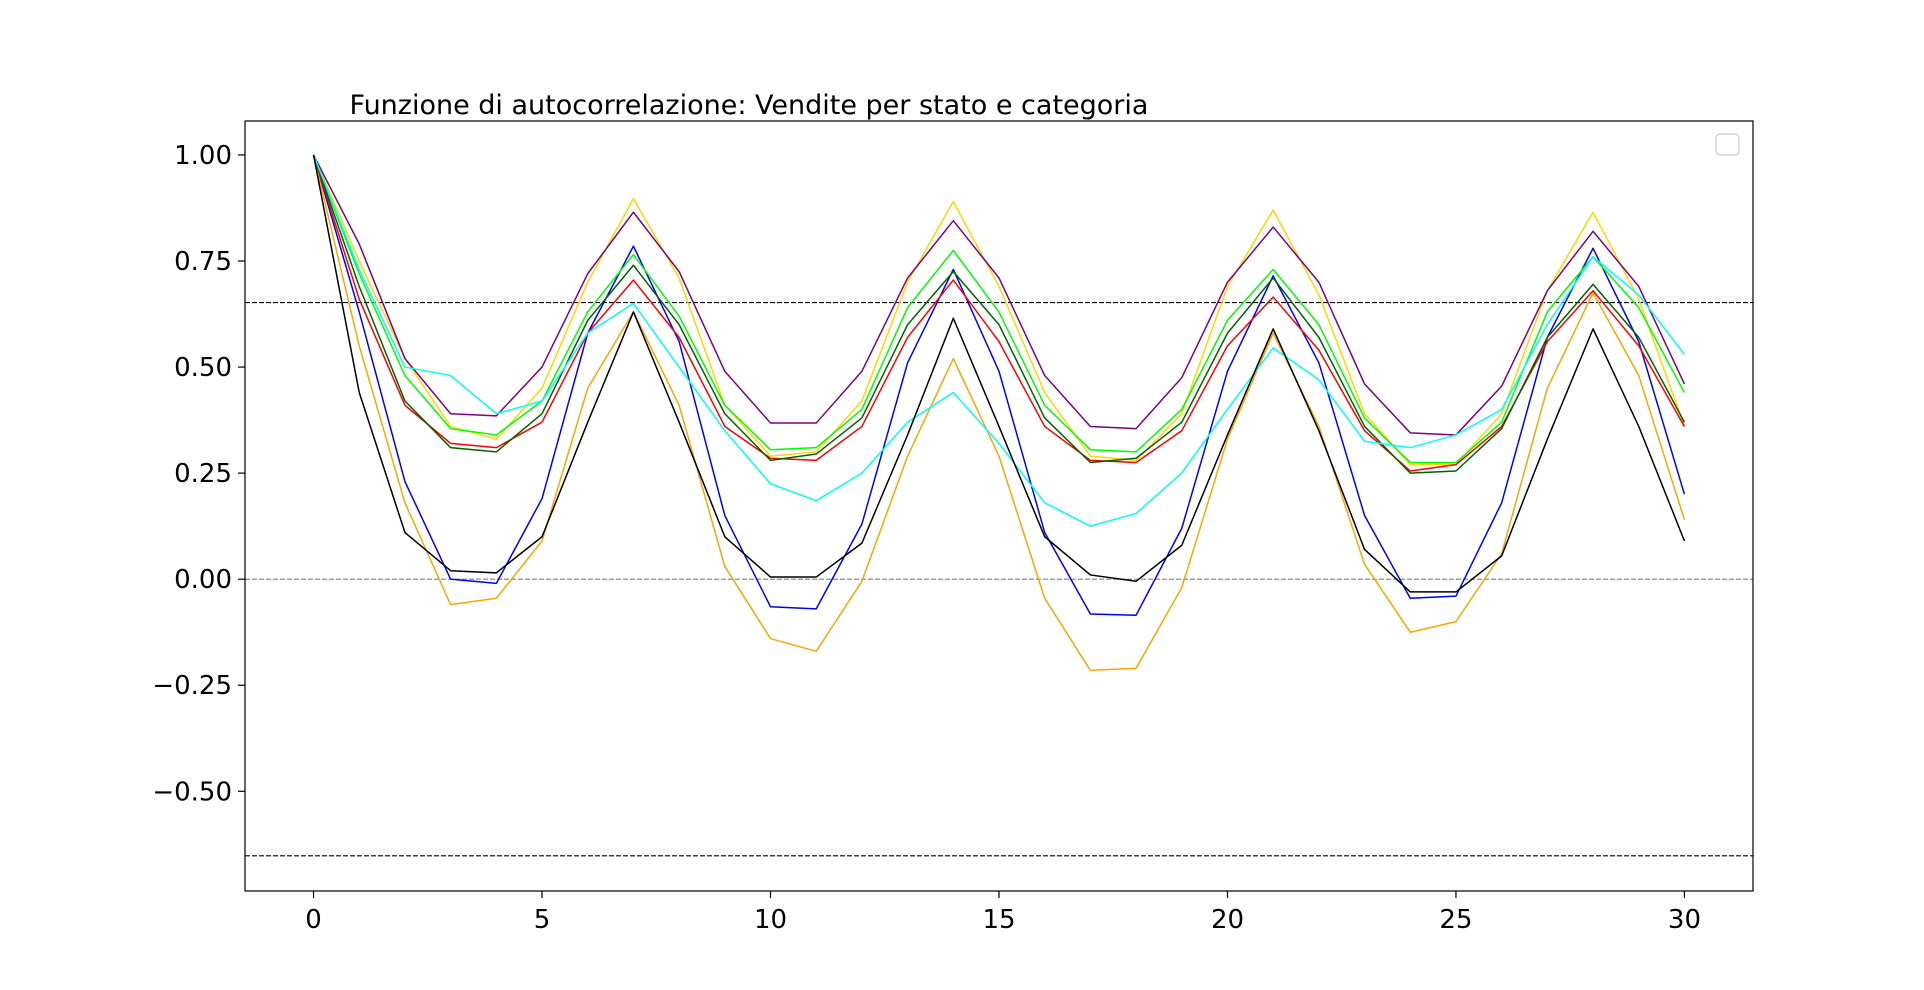 The width and height of the screenshot is (1924, 990). What do you see at coordinates (770, 920) in the screenshot?
I see `x-tick-label: 10` at bounding box center [770, 920].